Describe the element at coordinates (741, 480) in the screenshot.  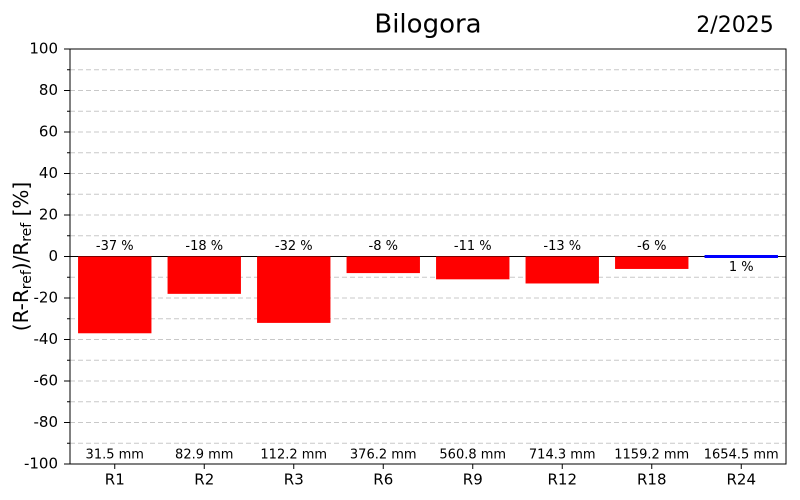
I see `x-tick-label: R24` at that location.